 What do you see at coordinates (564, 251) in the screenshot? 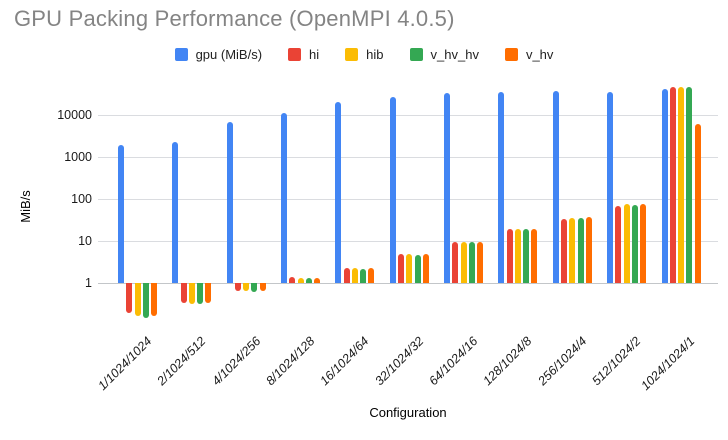
I see `bar-hi-256/1024/4` at bounding box center [564, 251].